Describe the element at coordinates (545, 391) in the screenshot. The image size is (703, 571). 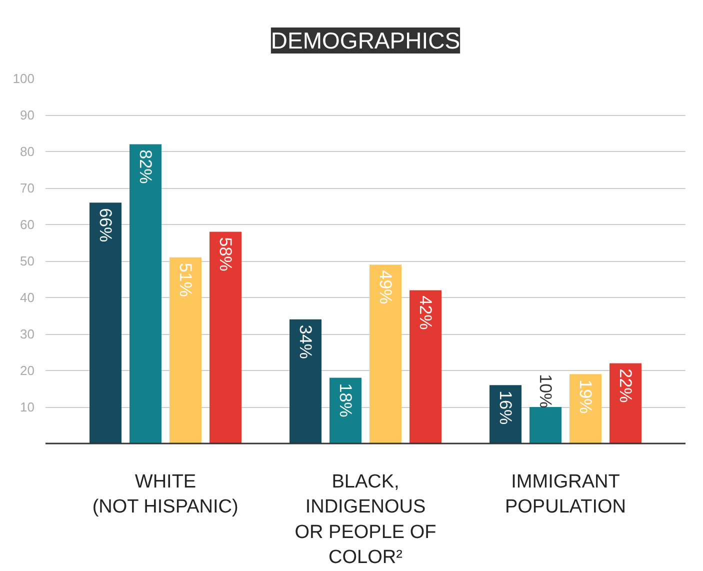
I see `data-label: 10%` at that location.